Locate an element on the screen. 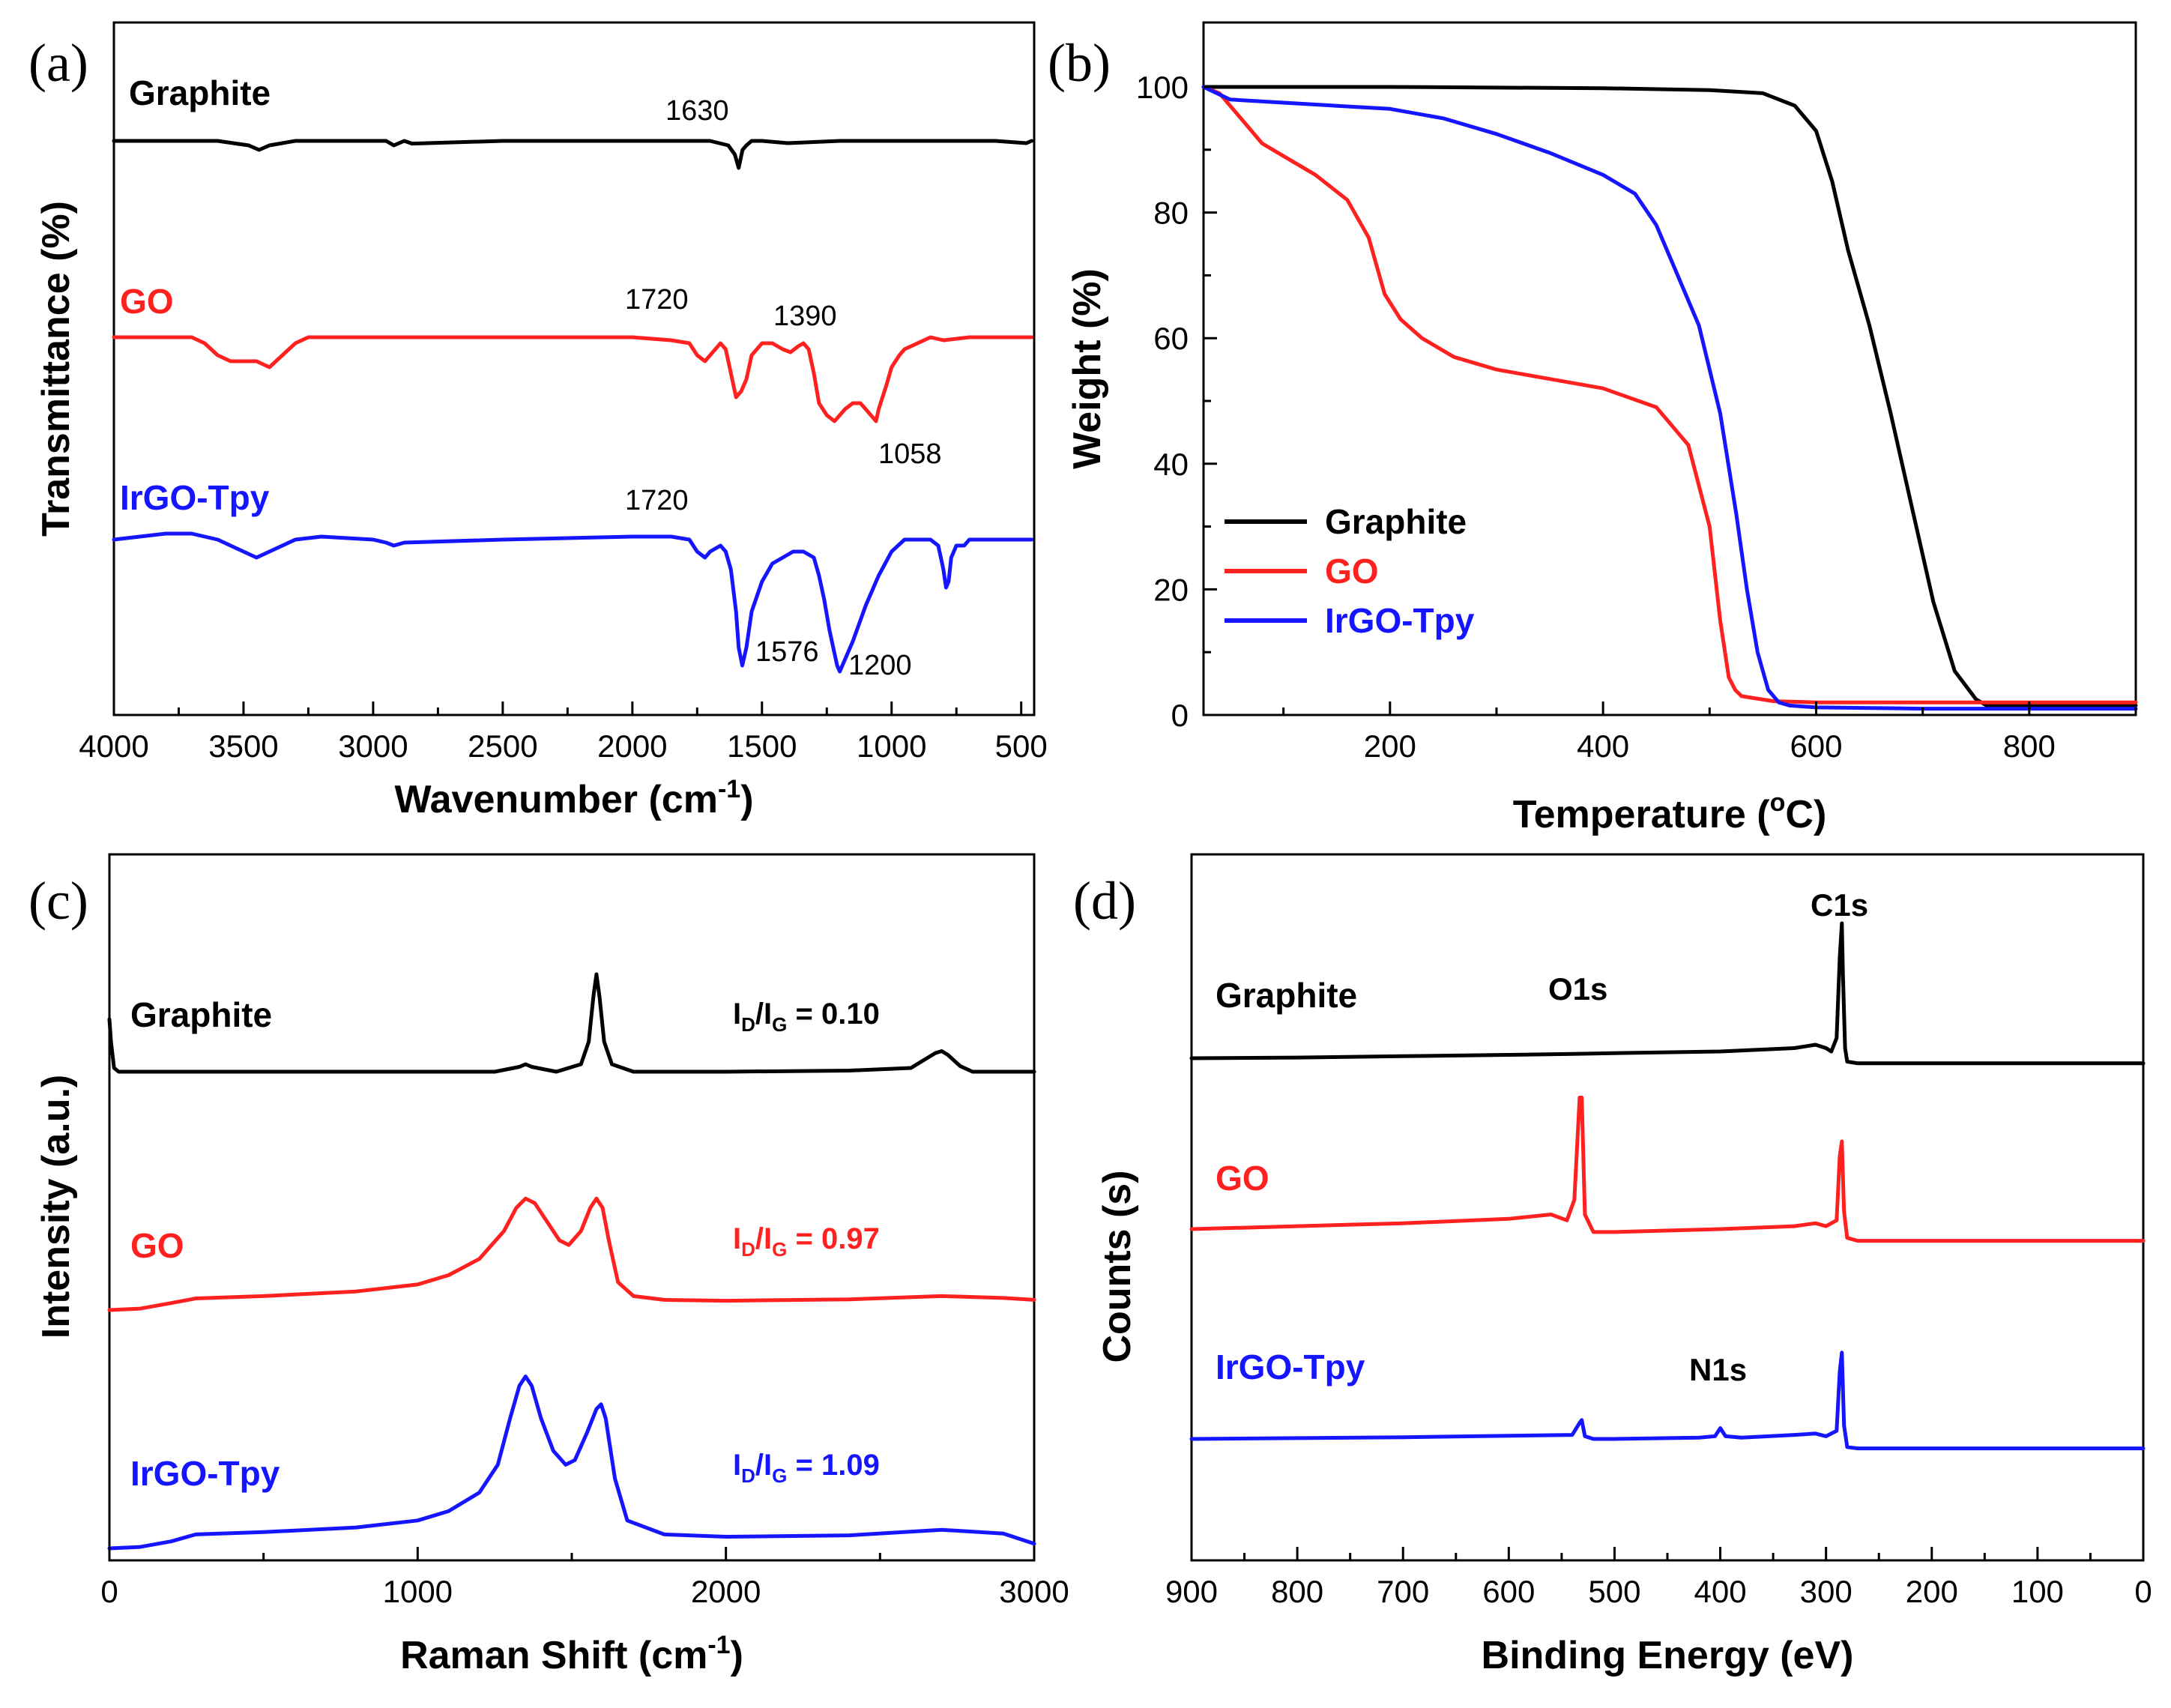 This screenshot has width=2171, height=1708. panel-b-y-ticks: 0 20 40 60 80 100 is located at coordinates (1176, 401).